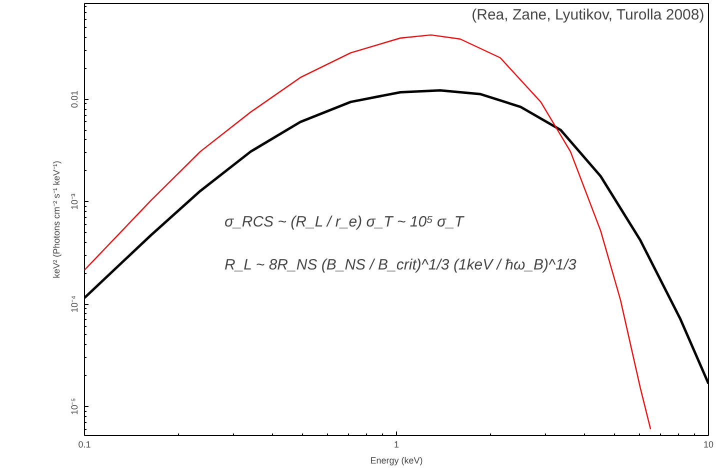 The width and height of the screenshot is (717, 468). I want to click on annotation: R_L ~ 8R_NS (B_NS / B_crit)^1/3 (1keV / ħω_B)^1/3, so click(401, 265).